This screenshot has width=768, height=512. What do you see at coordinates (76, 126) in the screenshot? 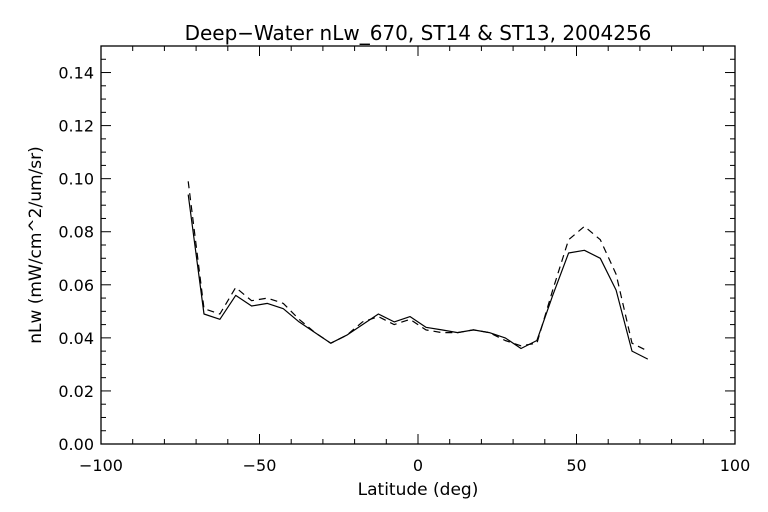
I see `y-tick-label: 0.12` at bounding box center [76, 126].